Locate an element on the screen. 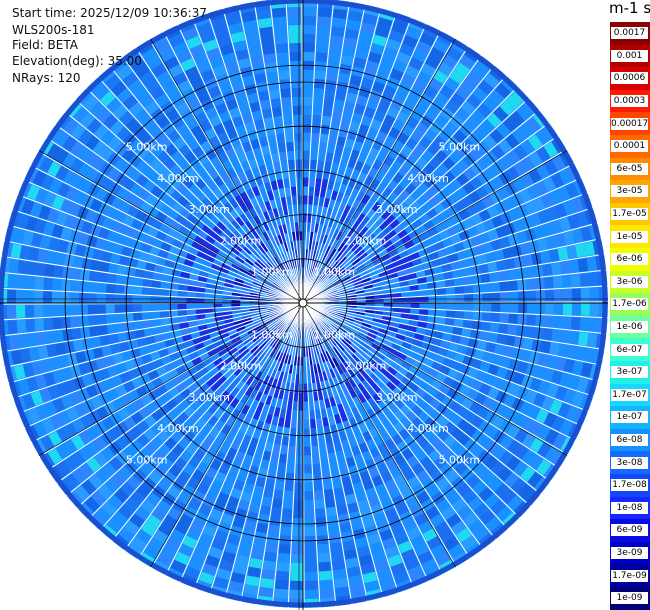  range-ring-label: 5.00km is located at coordinates (459, 147).